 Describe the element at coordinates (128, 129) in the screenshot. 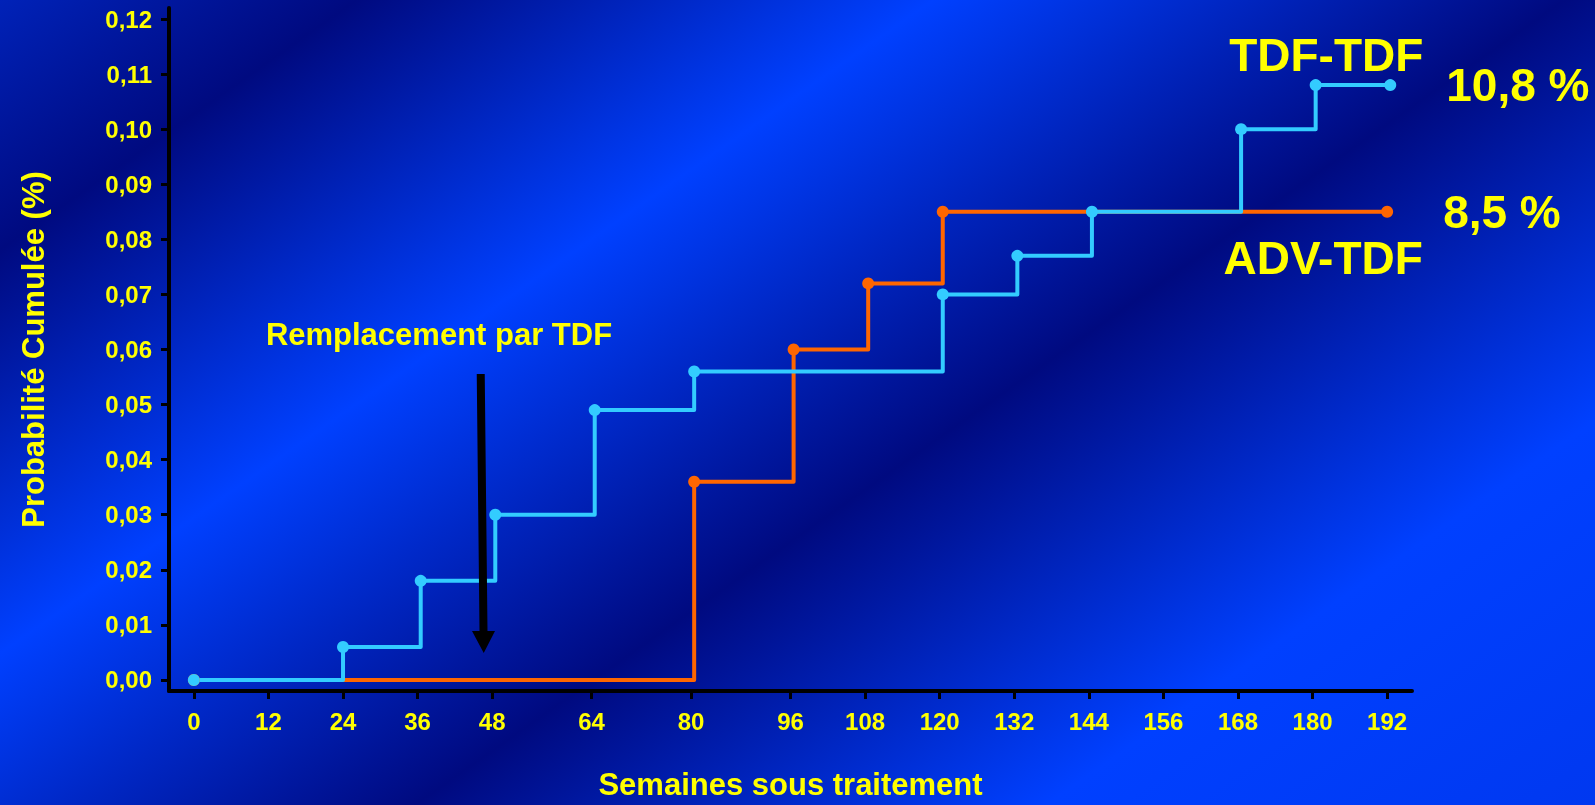

I see `y-tick-label: 0,10` at that location.